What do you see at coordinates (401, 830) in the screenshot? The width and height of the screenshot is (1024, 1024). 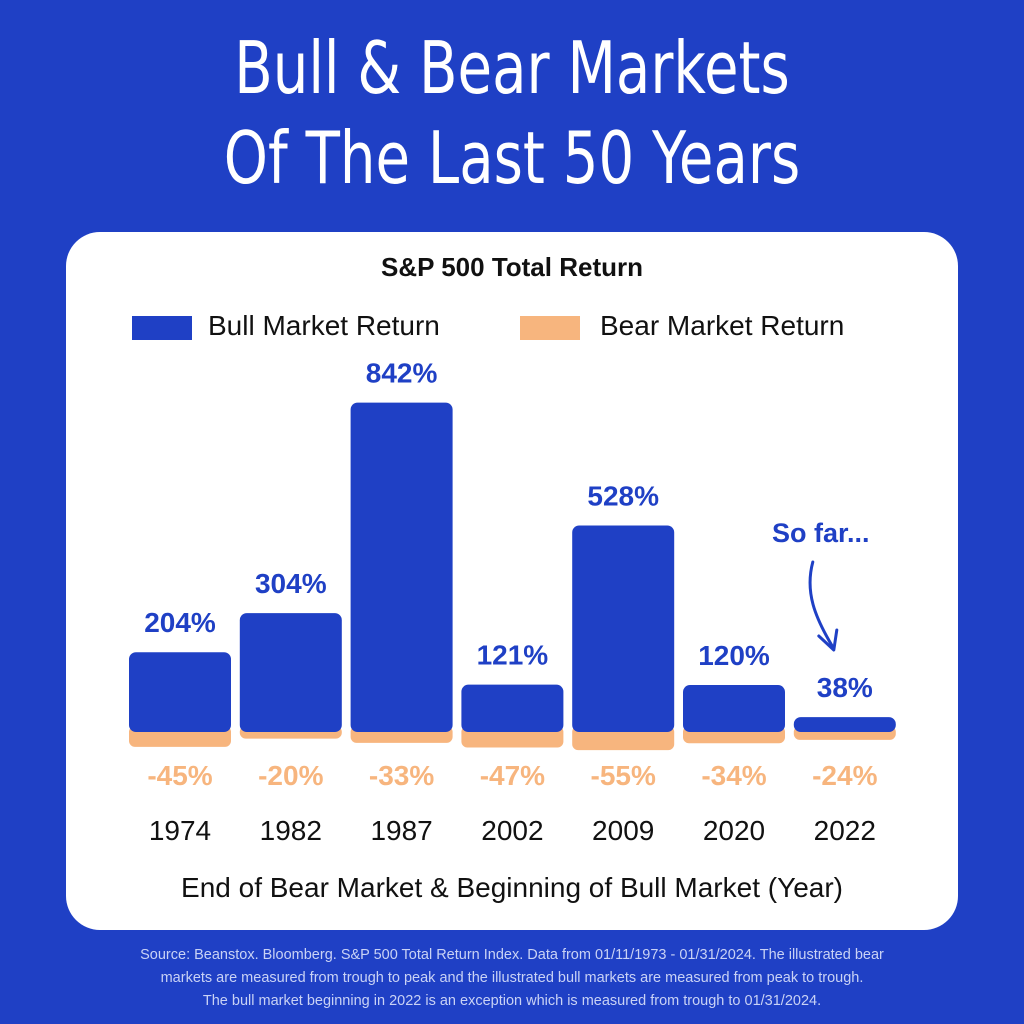 I see `tick-label-1987: 1987` at bounding box center [401, 830].